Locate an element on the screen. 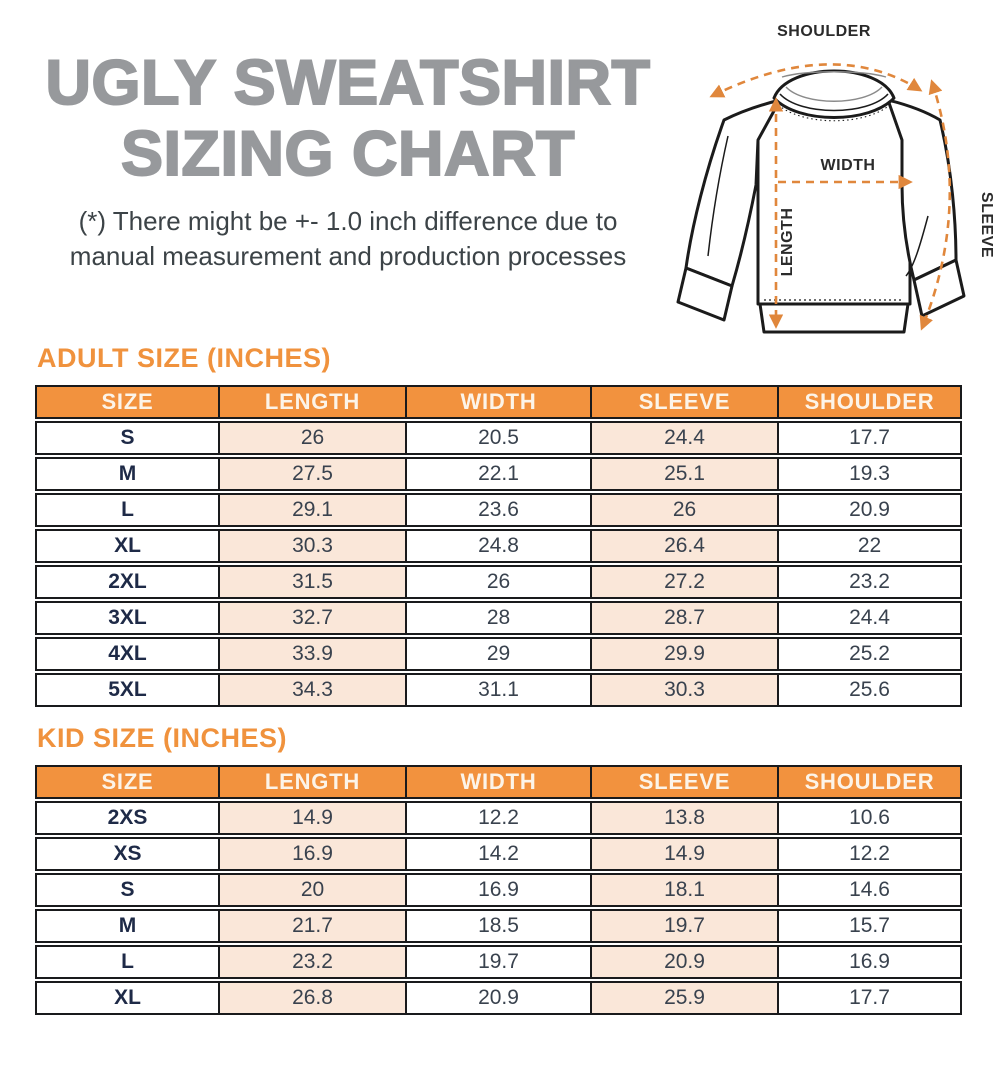  cell-width: 20.5 is located at coordinates (497, 438).